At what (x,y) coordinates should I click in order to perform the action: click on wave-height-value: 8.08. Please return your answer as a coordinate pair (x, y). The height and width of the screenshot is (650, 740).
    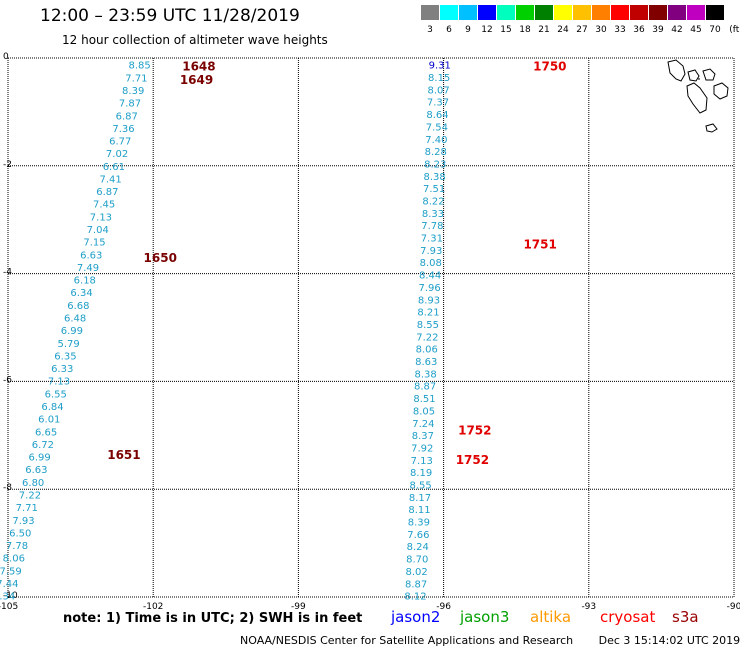
    Looking at the image, I should click on (431, 263).